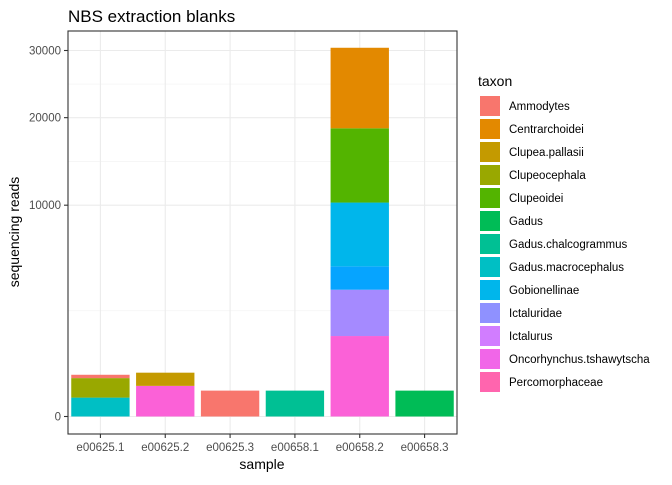 Image resolution: width=672 pixels, height=485 pixels. What do you see at coordinates (539, 107) in the screenshot?
I see `legend-label: Ammodytes` at bounding box center [539, 107].